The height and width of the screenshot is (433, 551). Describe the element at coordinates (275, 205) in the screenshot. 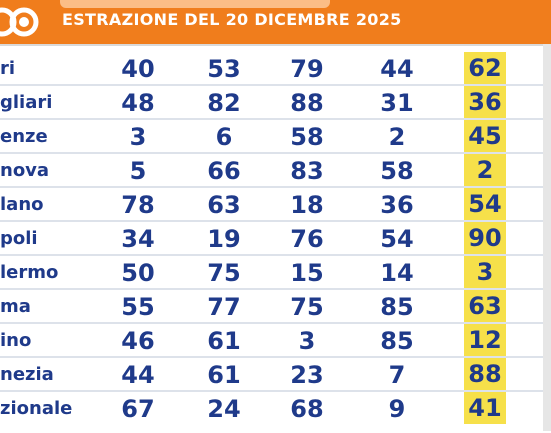

I see `table-row: lano 78 63 18 36 54` at that location.